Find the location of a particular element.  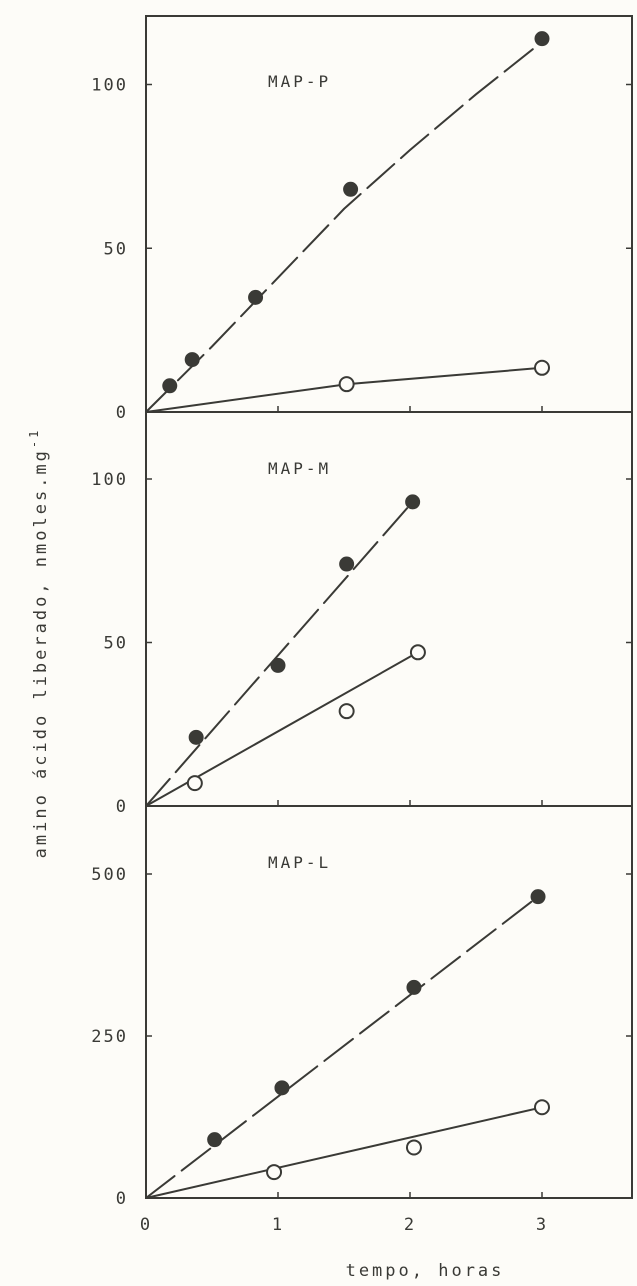

y-axis-title-text: amino ácido liberado, nmoles.mg is located at coordinates (41, 653).